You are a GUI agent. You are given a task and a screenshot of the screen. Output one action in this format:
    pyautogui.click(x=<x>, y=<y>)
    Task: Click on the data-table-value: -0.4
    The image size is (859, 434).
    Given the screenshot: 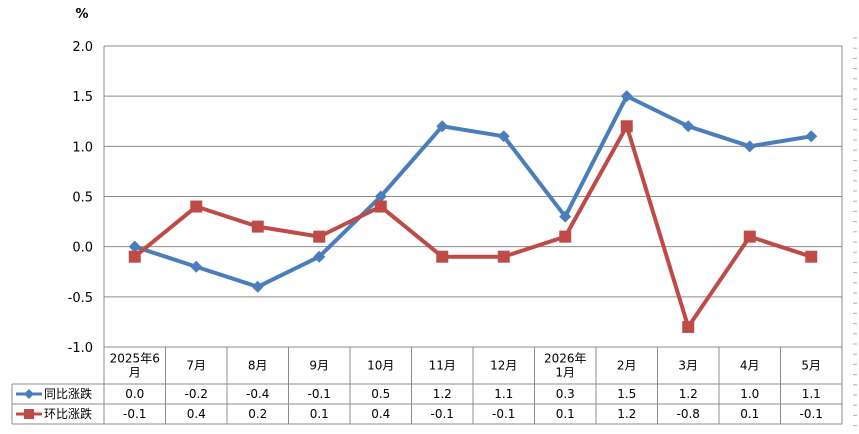 What is the action you would take?
    pyautogui.click(x=257, y=394)
    